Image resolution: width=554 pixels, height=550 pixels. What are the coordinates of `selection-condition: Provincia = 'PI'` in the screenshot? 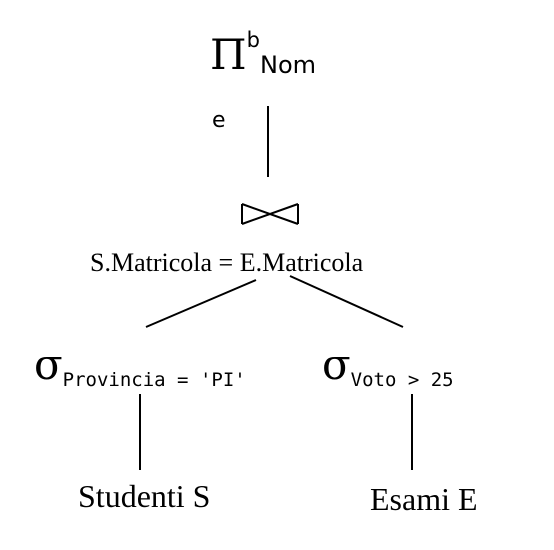 It's located at (154, 380).